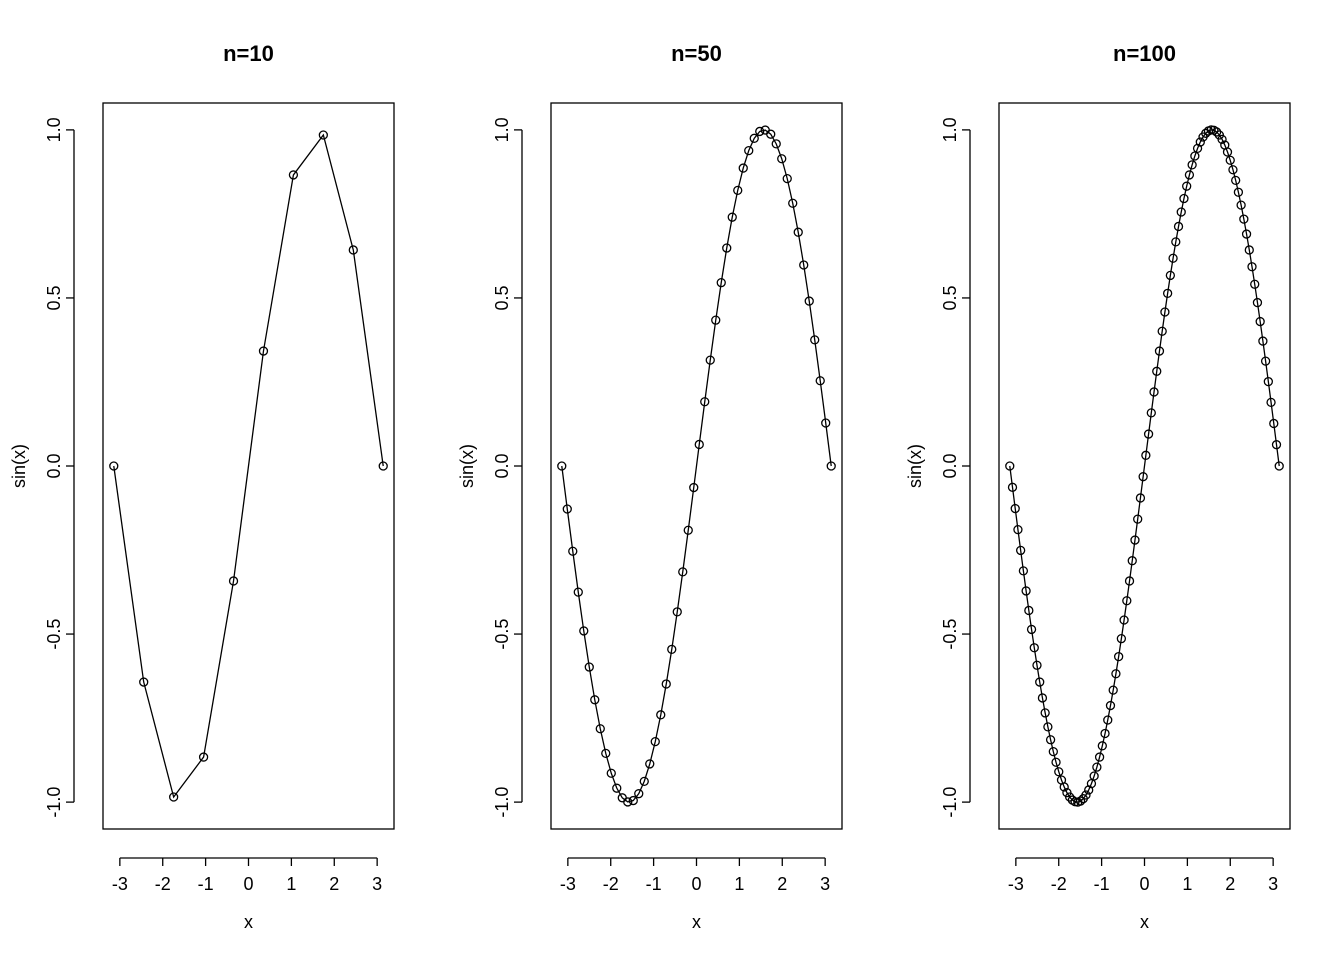 This screenshot has height=960, width=1344. I want to click on x-tick-label: 3, so click(377, 884).